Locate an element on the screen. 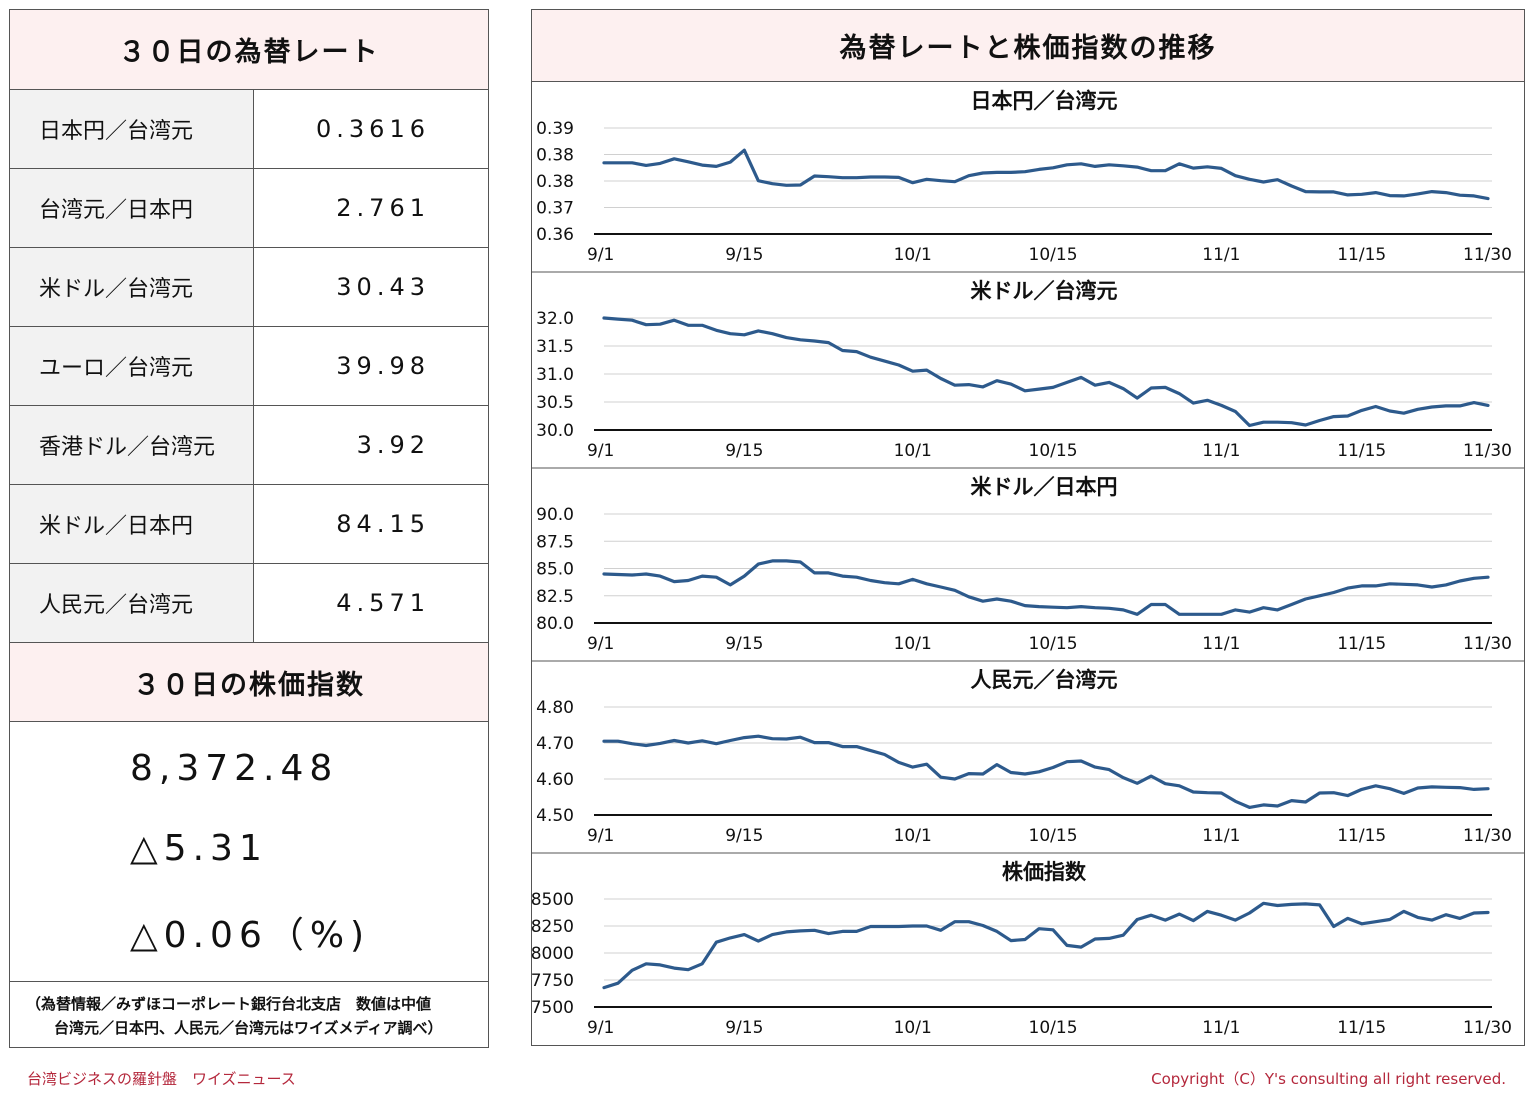 The height and width of the screenshot is (1102, 1532). rate-value: 84.15 is located at coordinates (383, 524).